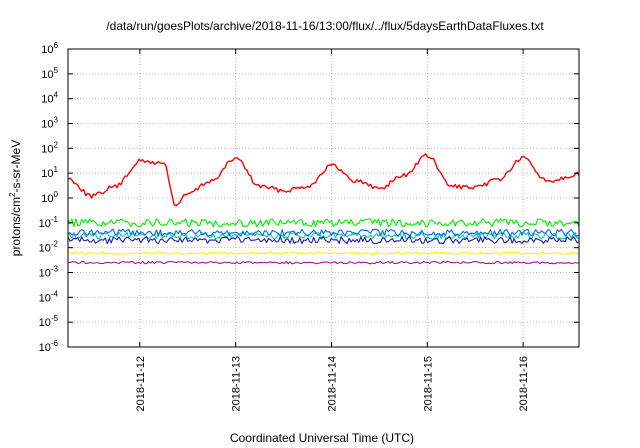 The height and width of the screenshot is (448, 640). I want to click on x-tick-label: 2018-11-16, so click(524, 383).